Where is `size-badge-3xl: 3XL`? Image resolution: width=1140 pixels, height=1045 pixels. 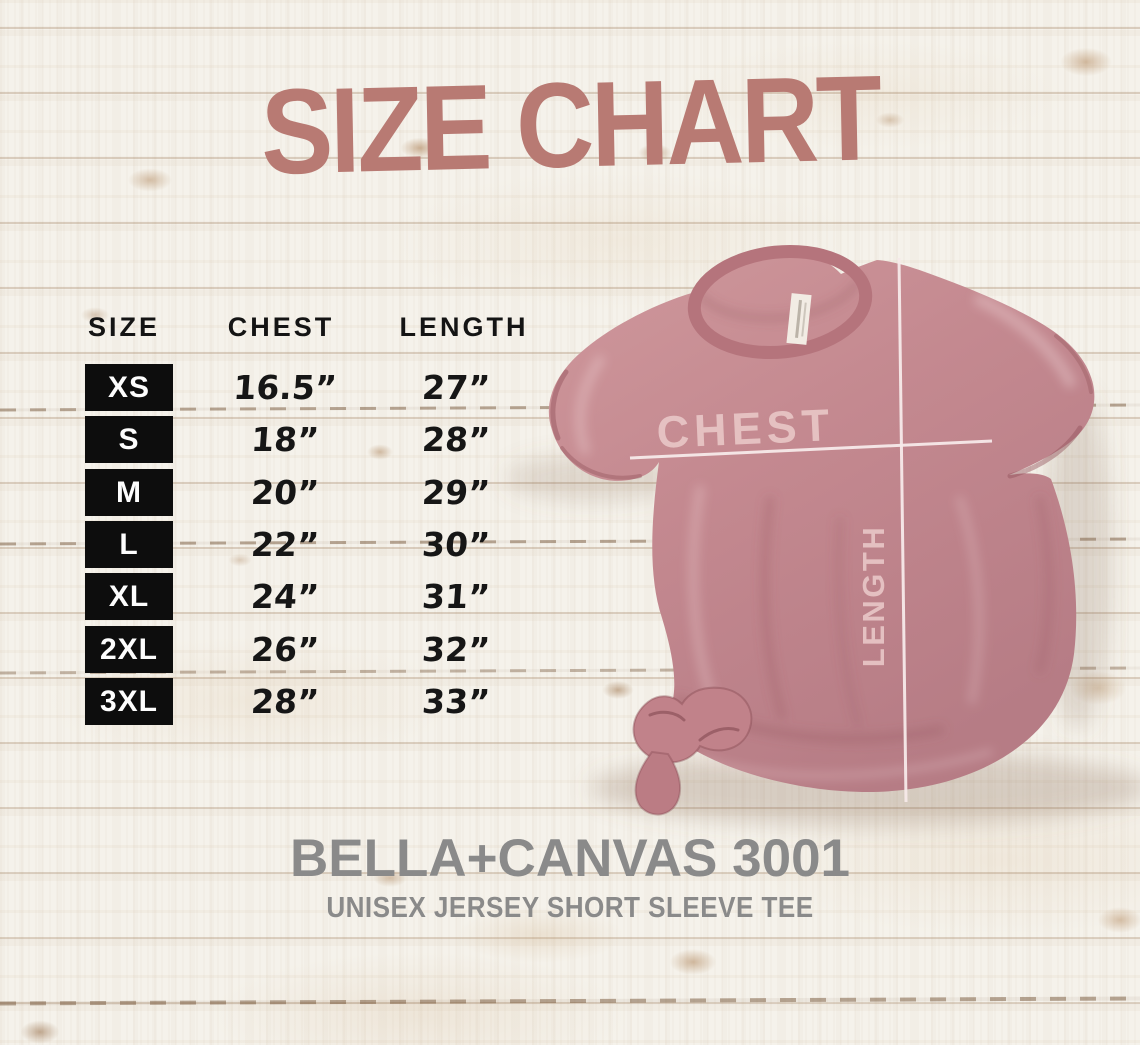
size-badge-3xl: 3XL is located at coordinates (129, 701).